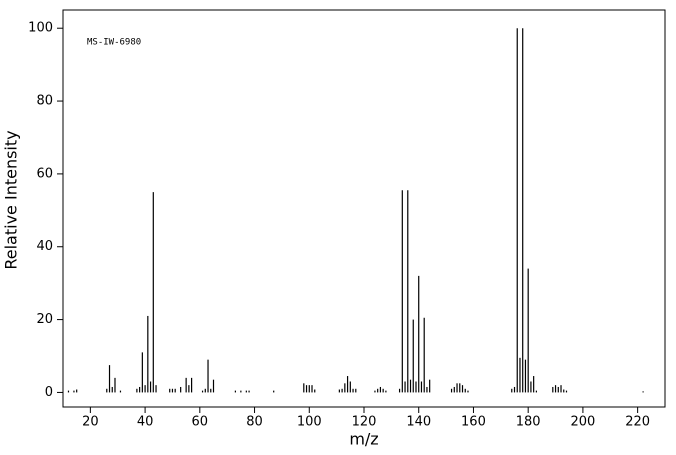  What do you see at coordinates (44, 319) in the screenshot?
I see `y-tick-label: 20` at bounding box center [44, 319].